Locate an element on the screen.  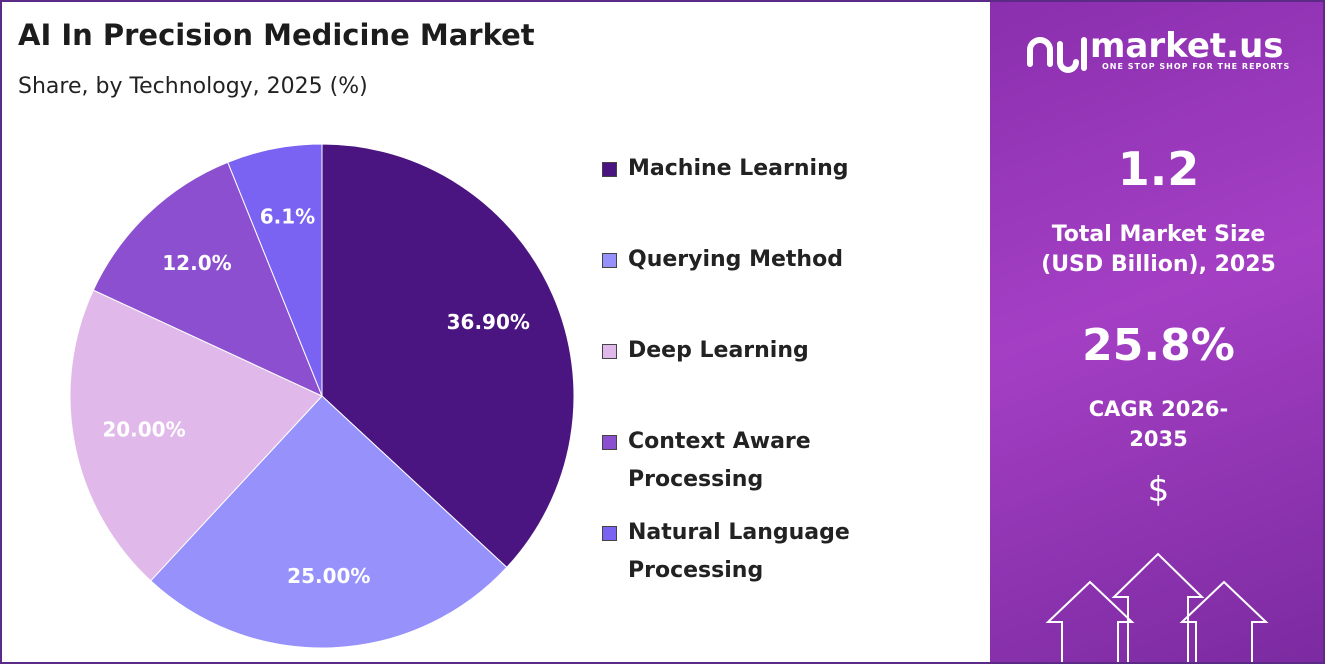
data-label: 6.1% is located at coordinates (287, 216).